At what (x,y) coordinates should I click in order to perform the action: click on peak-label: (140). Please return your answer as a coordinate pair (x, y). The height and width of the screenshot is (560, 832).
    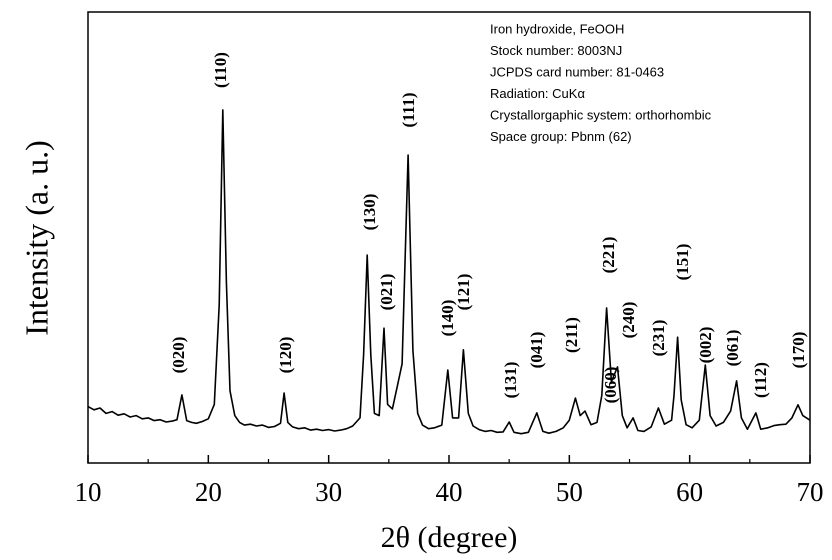
    Looking at the image, I should click on (447, 318).